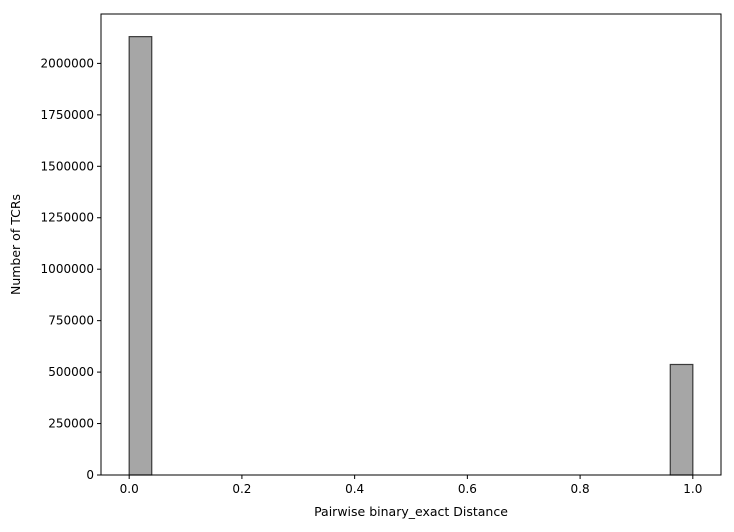  What do you see at coordinates (15, 244) in the screenshot?
I see `y-axis-label: Number of TCRs` at bounding box center [15, 244].